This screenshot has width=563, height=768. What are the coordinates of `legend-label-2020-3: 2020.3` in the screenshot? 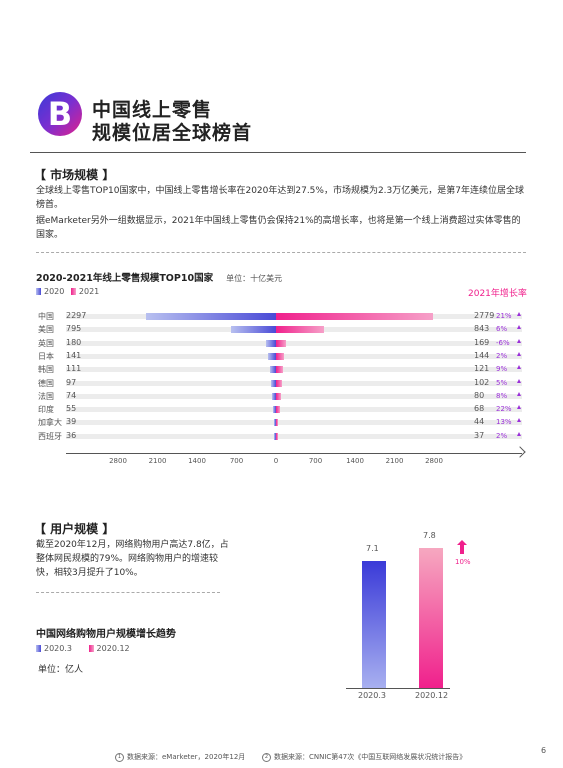 It's located at (58, 648).